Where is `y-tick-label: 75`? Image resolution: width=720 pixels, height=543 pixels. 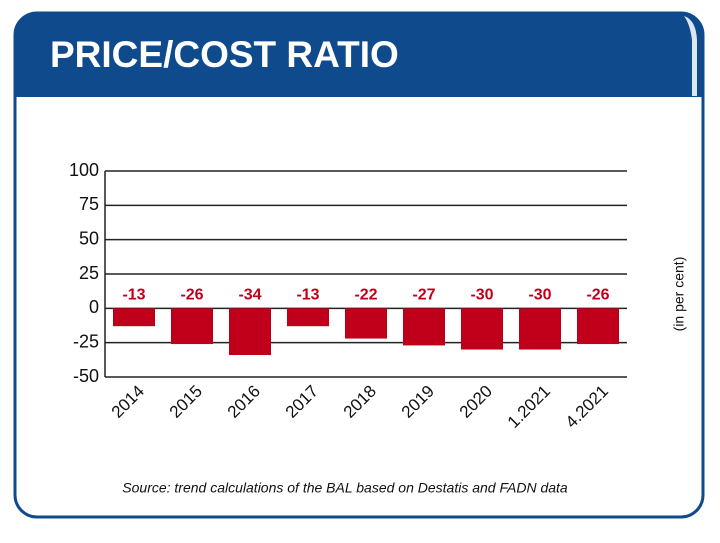 y-tick-label: 75 is located at coordinates (89, 204).